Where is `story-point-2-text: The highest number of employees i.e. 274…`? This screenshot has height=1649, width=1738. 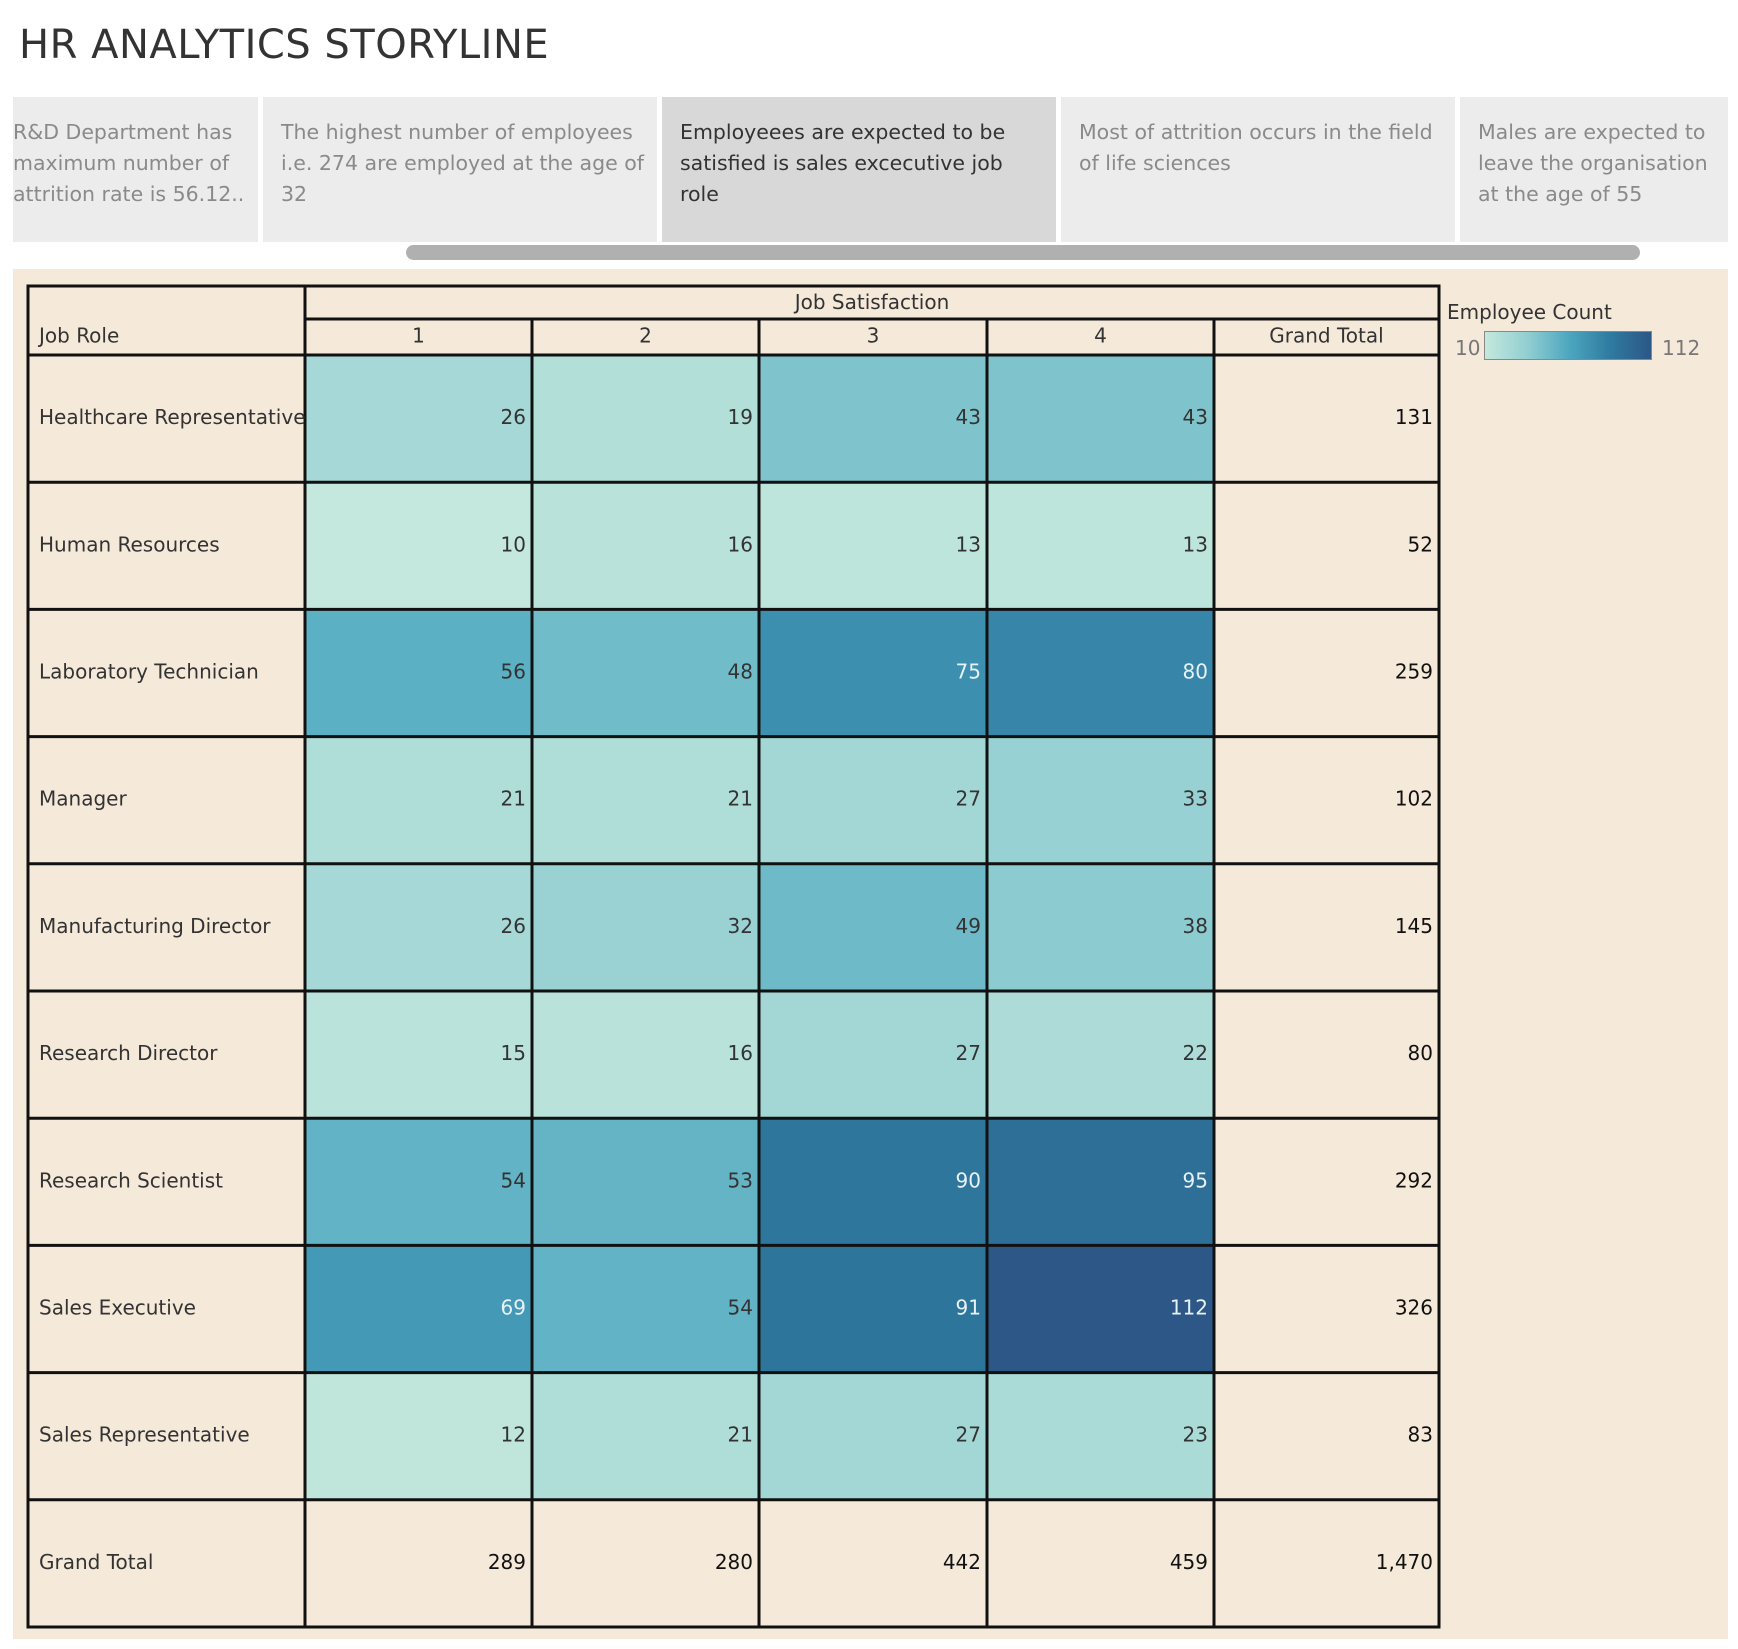 story-point-2-text: The highest number of employees i.e. 274… is located at coordinates (463, 163).